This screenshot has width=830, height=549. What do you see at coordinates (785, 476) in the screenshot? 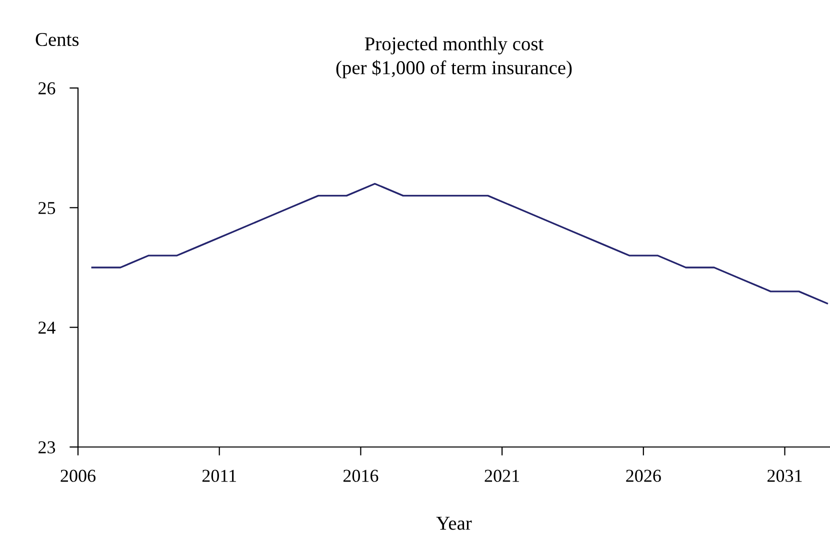
I see `x-tick-label: 2031` at bounding box center [785, 476].